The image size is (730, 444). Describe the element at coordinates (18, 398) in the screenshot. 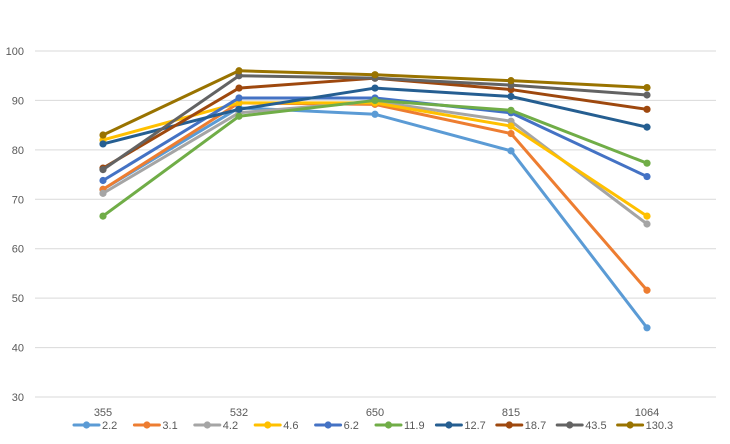

I see `y-tick-label: 30` at that location.